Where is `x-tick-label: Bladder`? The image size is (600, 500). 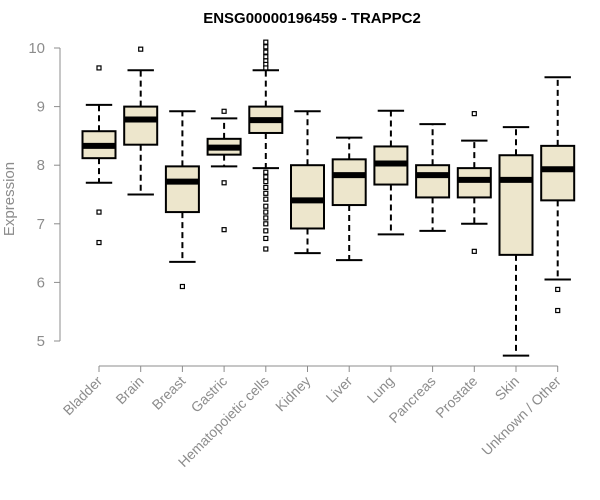
x-tick-label: Bladder is located at coordinates (83, 396).